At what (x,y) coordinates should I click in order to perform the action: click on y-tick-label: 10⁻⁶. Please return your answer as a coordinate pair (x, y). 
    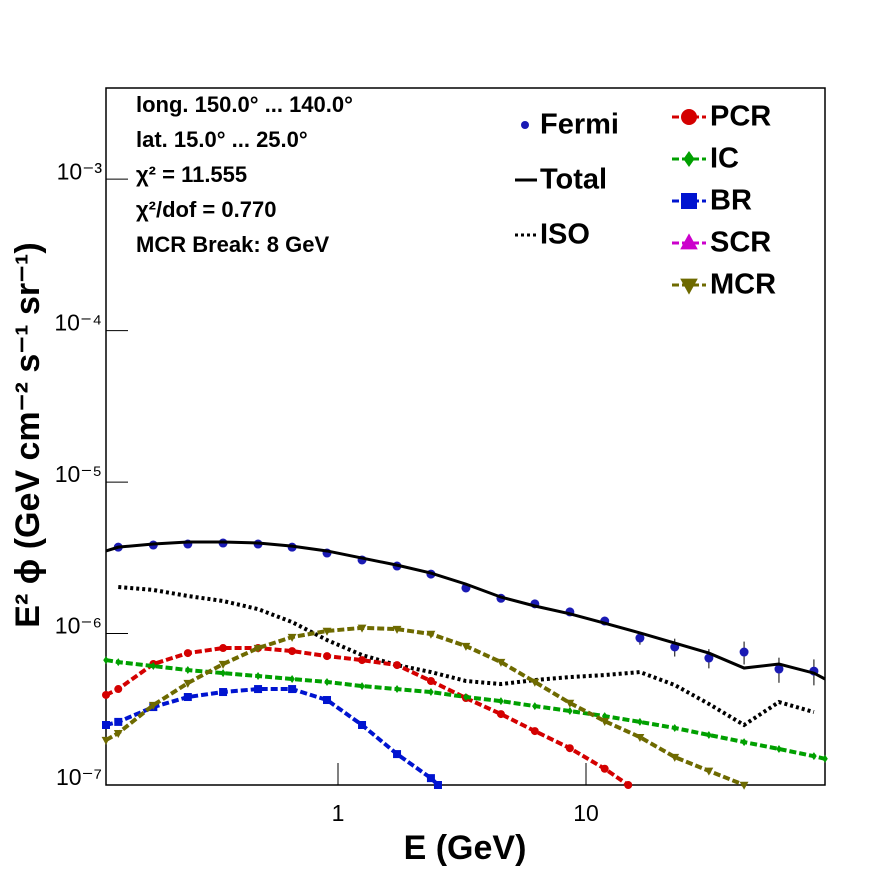
    Looking at the image, I should click on (78, 626).